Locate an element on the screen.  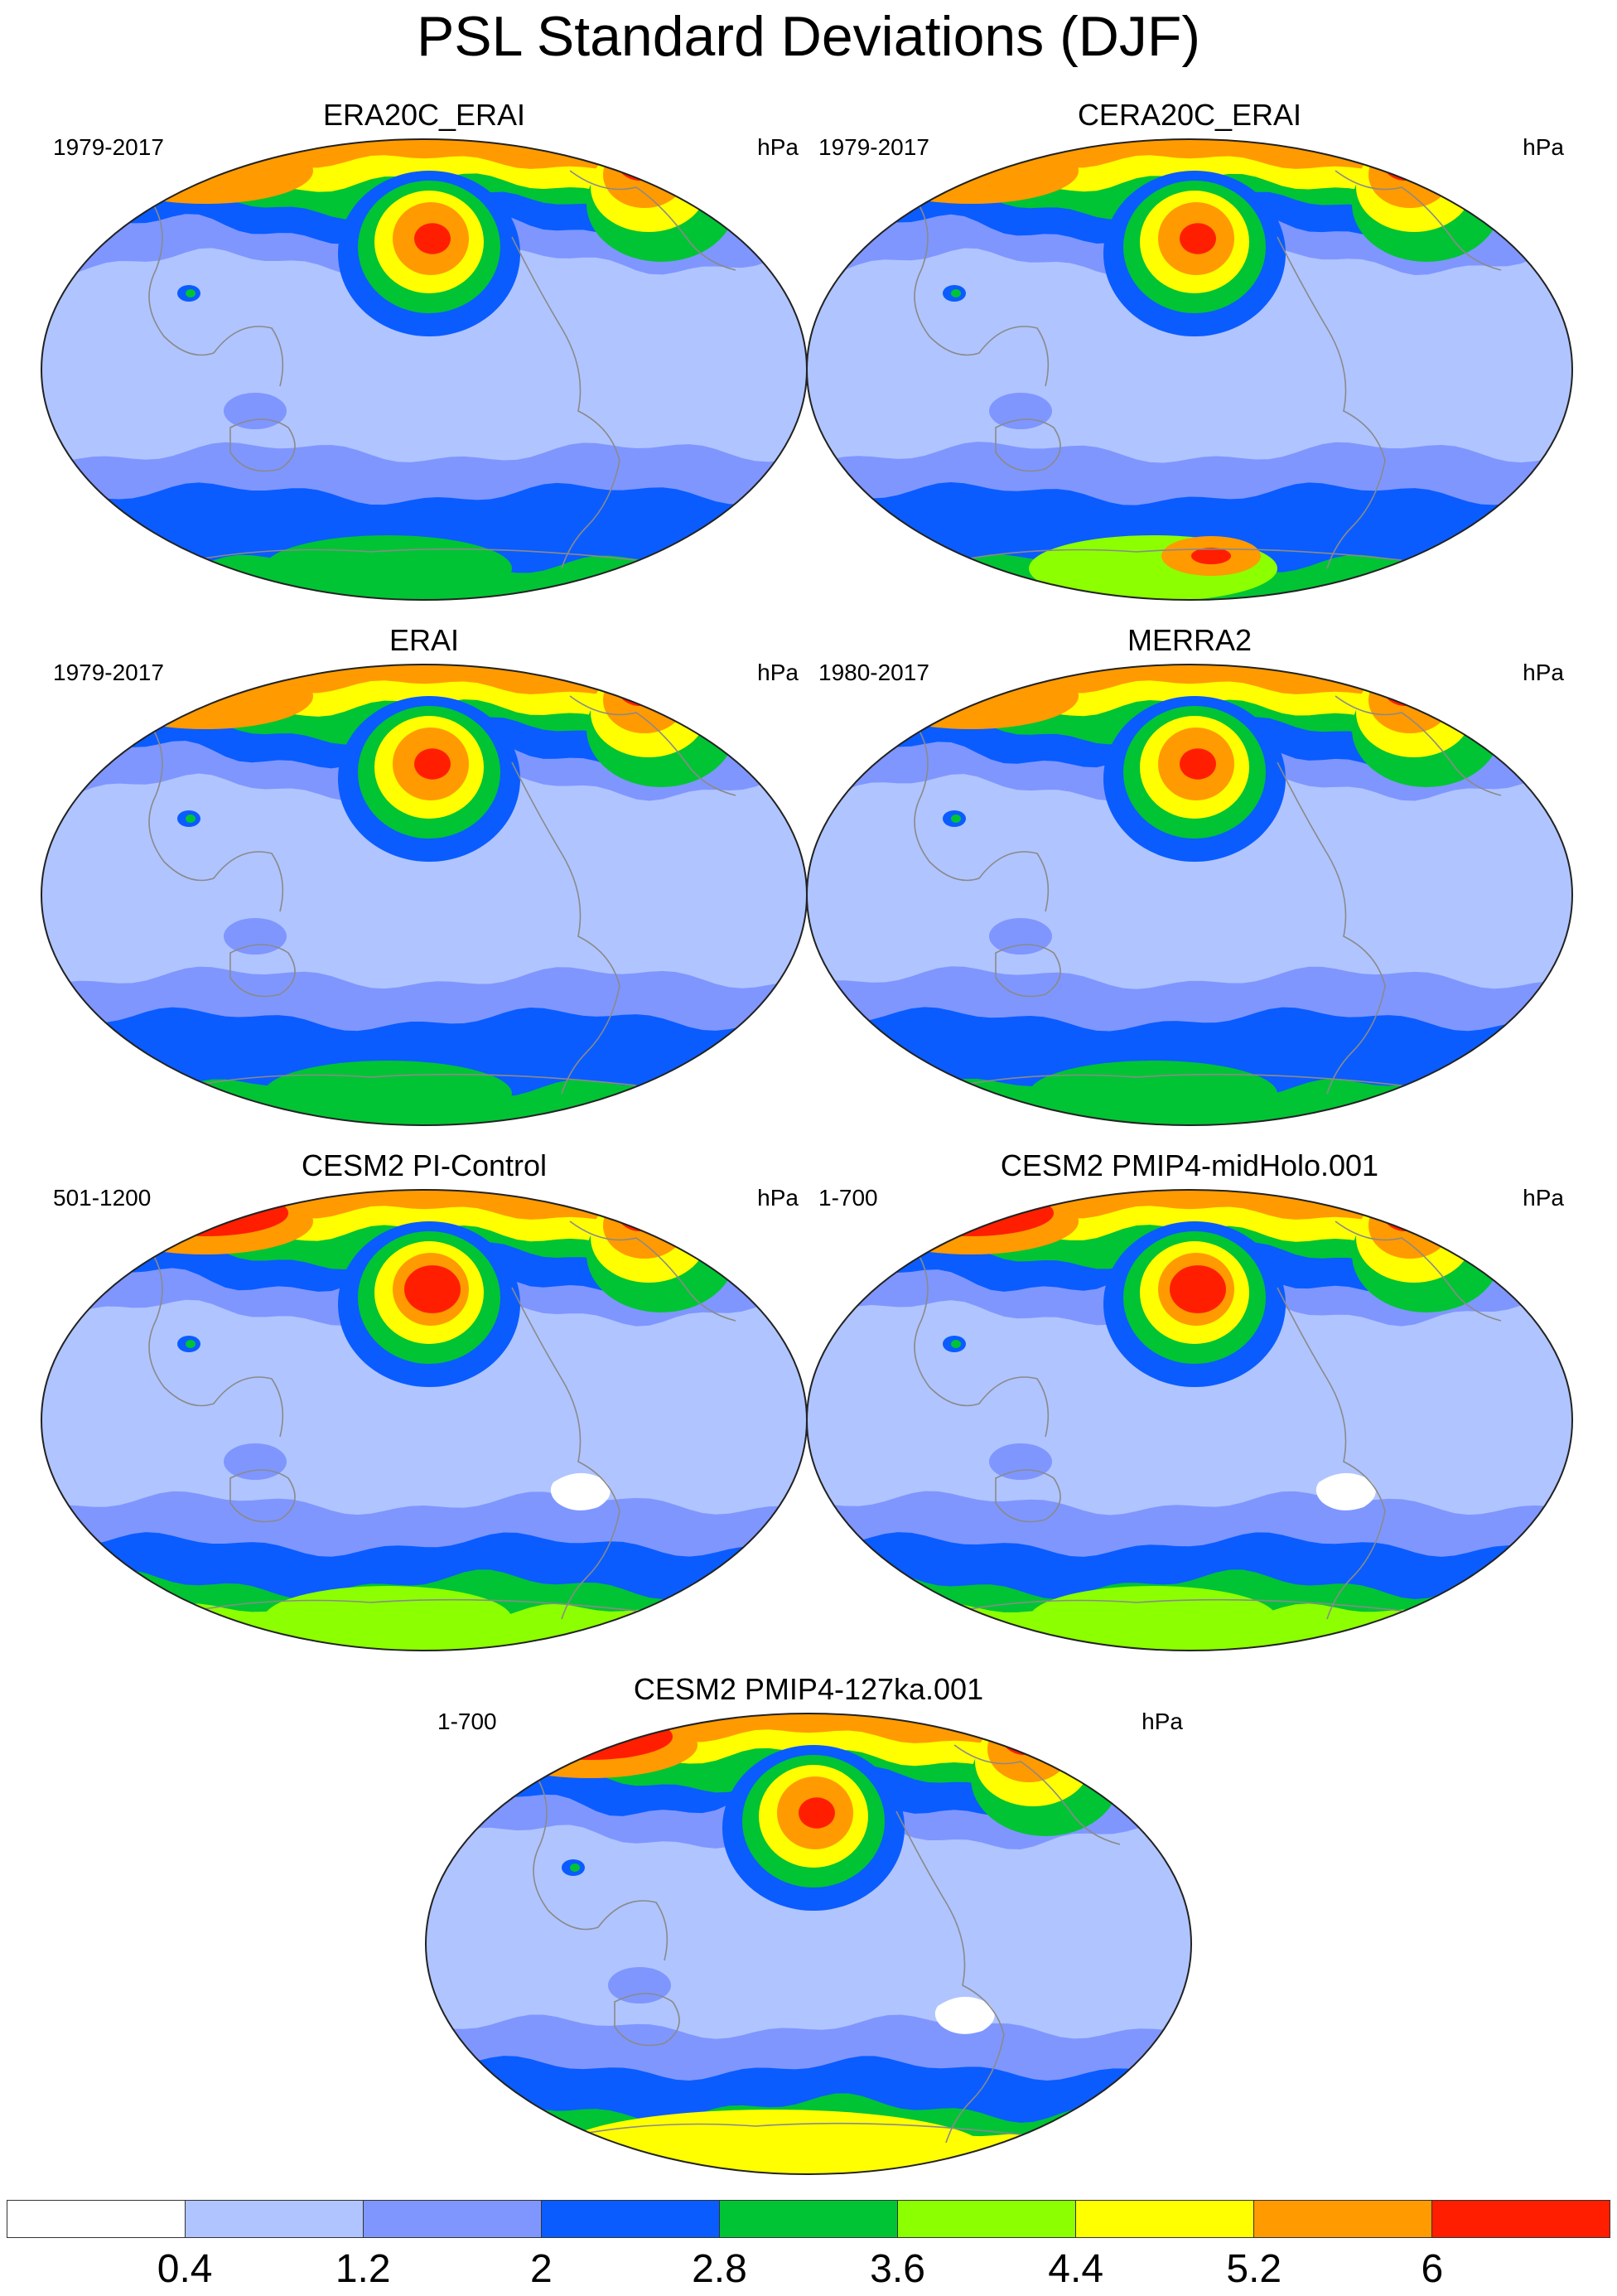
panel-title: CERA20C_ERAI is located at coordinates (1189, 115).